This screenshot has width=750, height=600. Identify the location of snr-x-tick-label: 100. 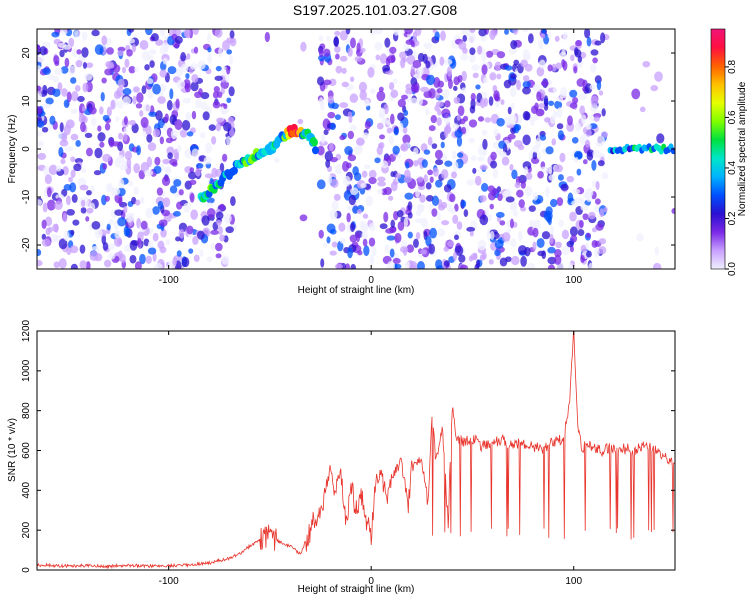
(573, 581).